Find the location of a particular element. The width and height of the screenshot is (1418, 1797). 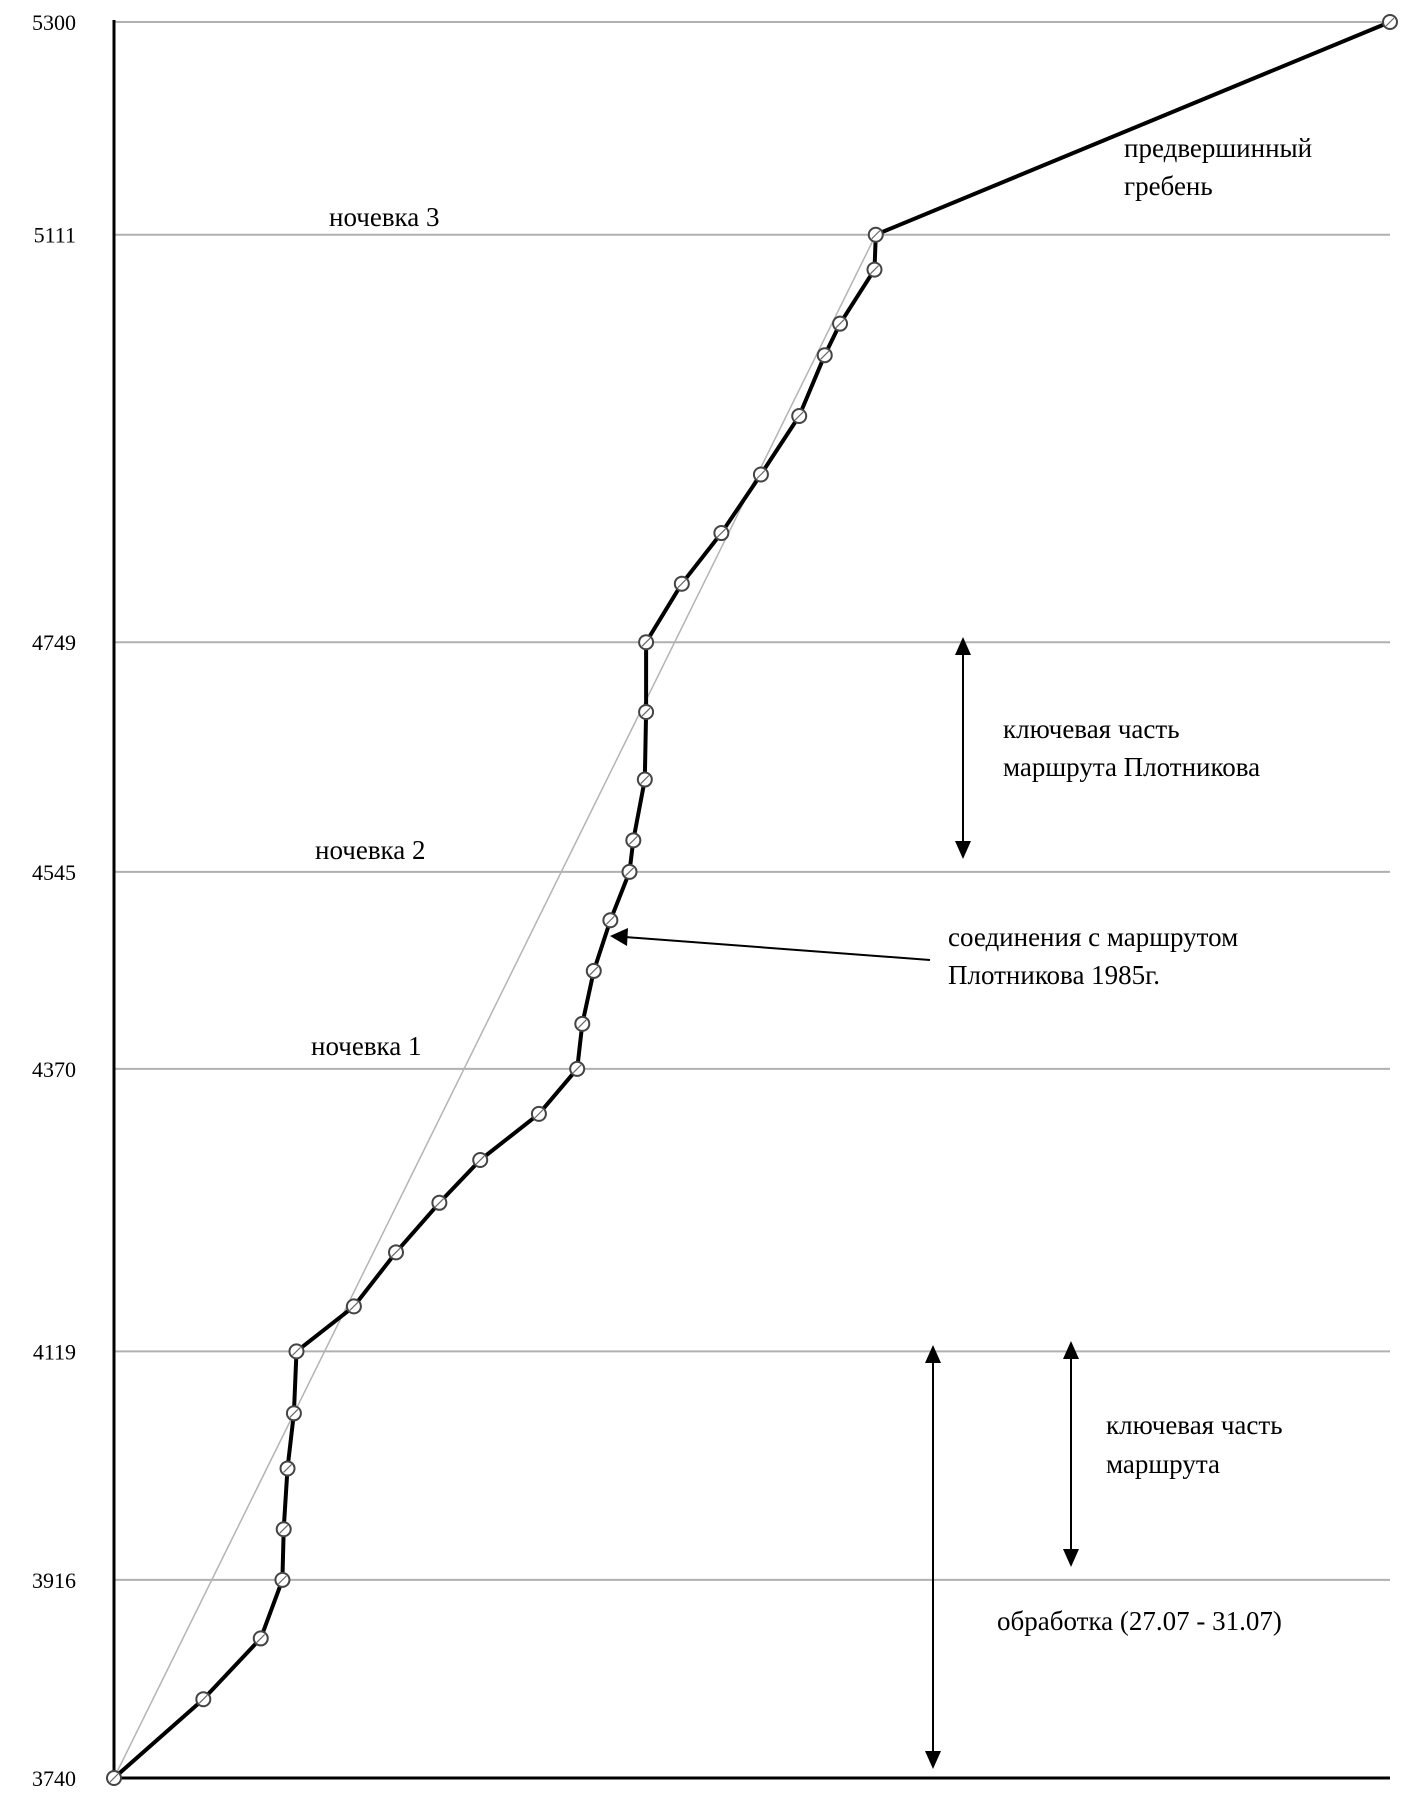

junction-pointer-arrow is located at coordinates (770, 944).